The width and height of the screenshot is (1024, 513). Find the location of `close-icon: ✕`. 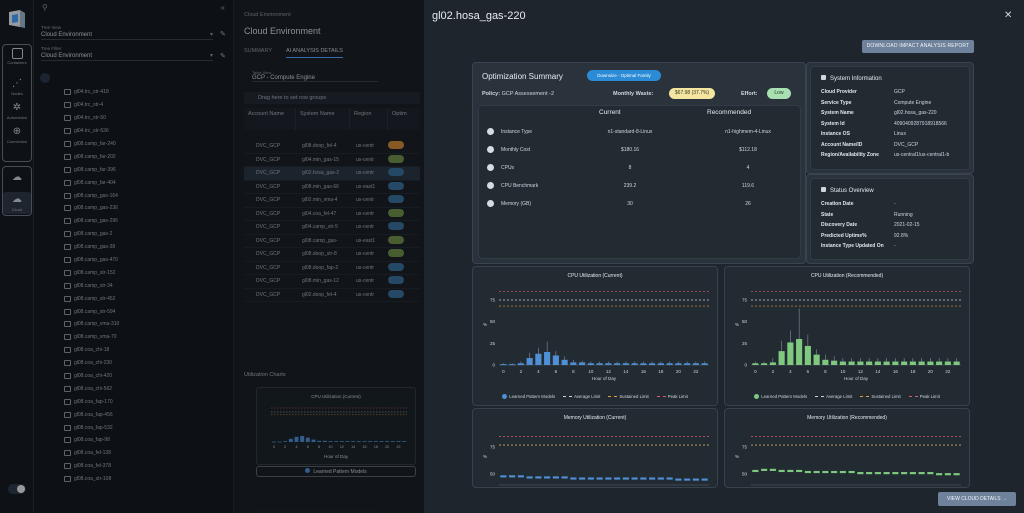

close-icon: ✕ is located at coordinates (1008, 15).